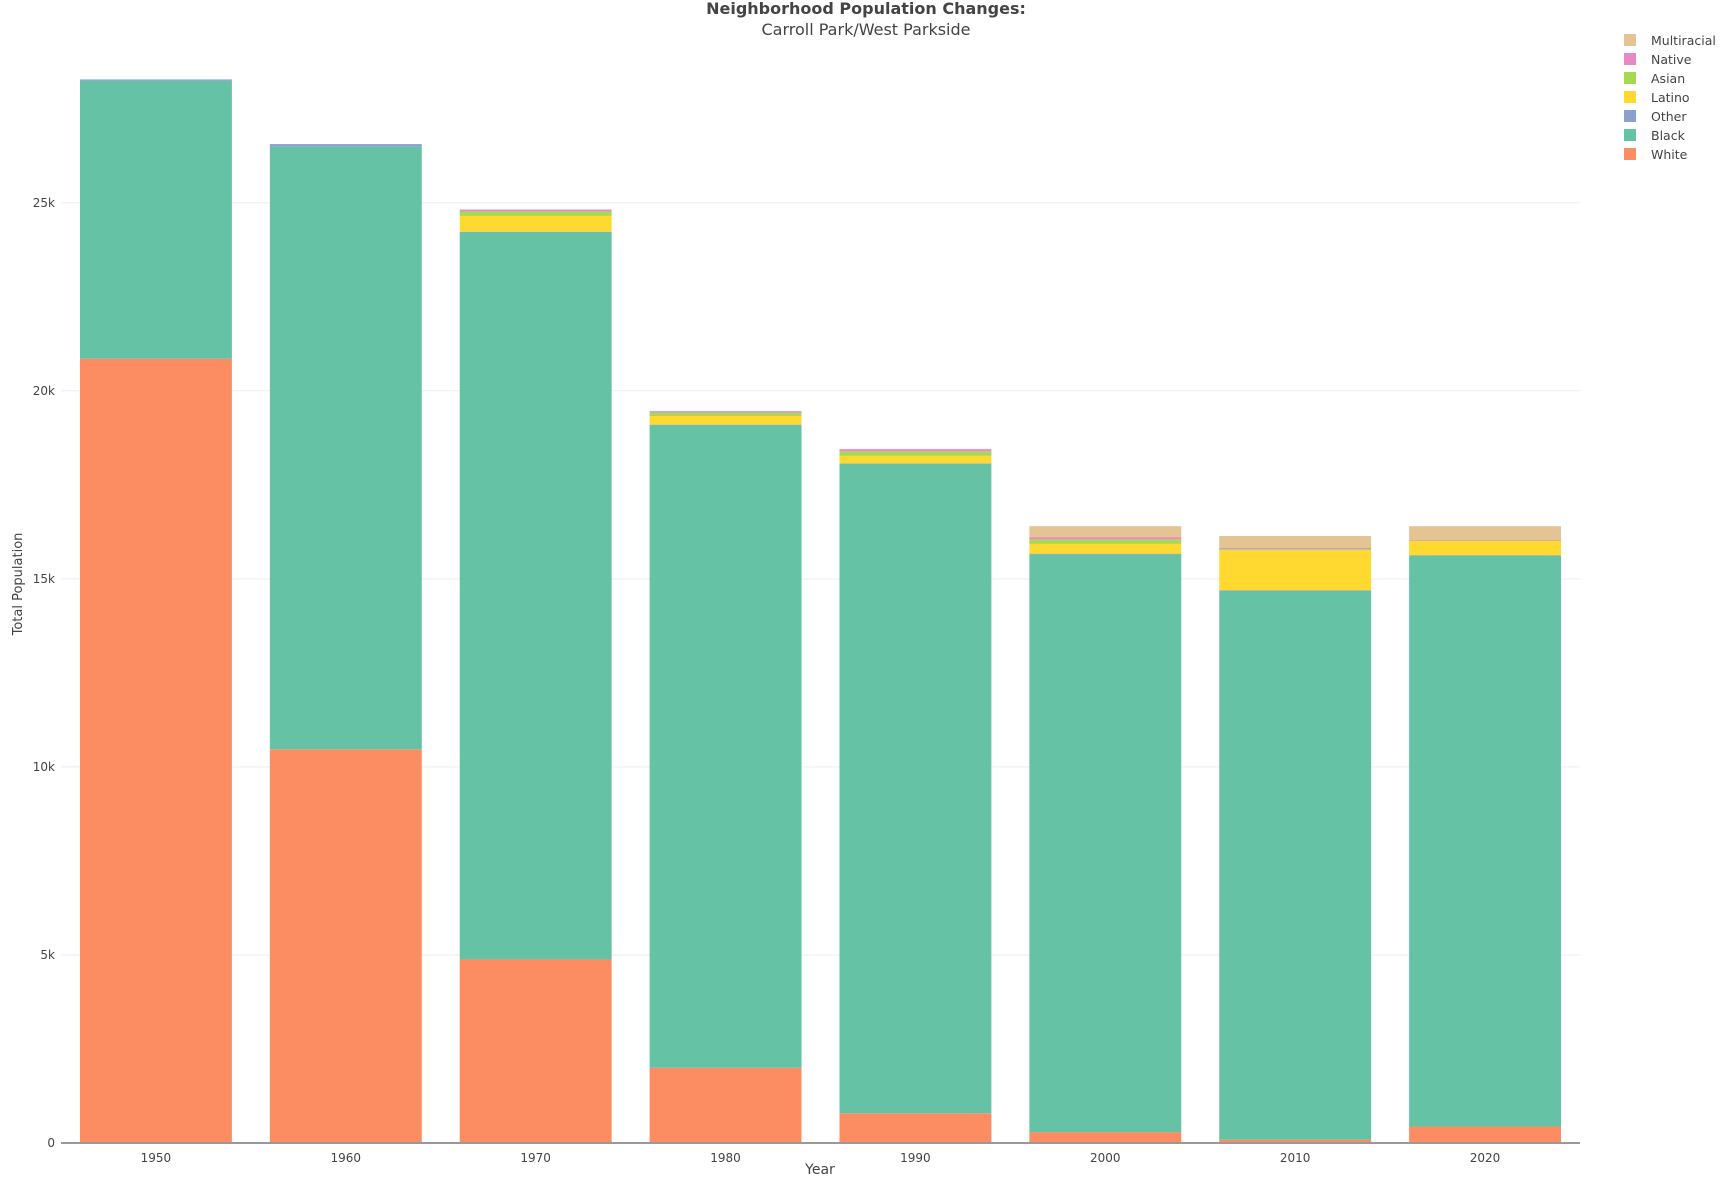 This screenshot has height=1182, width=1724. What do you see at coordinates (44, 391) in the screenshot?
I see `y-tick-label: 20k` at bounding box center [44, 391].